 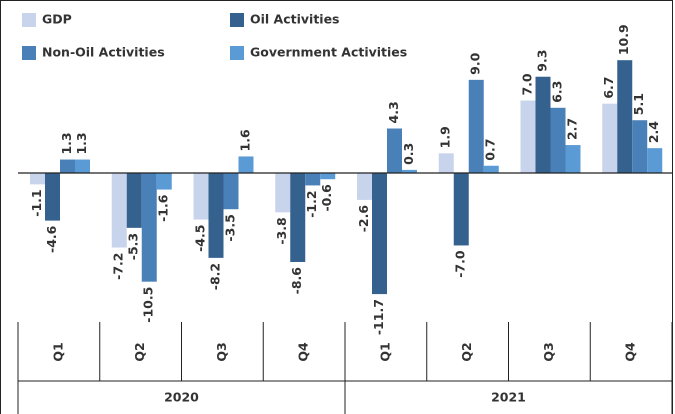 I want to click on value-label: -4.5, so click(x=200, y=238).